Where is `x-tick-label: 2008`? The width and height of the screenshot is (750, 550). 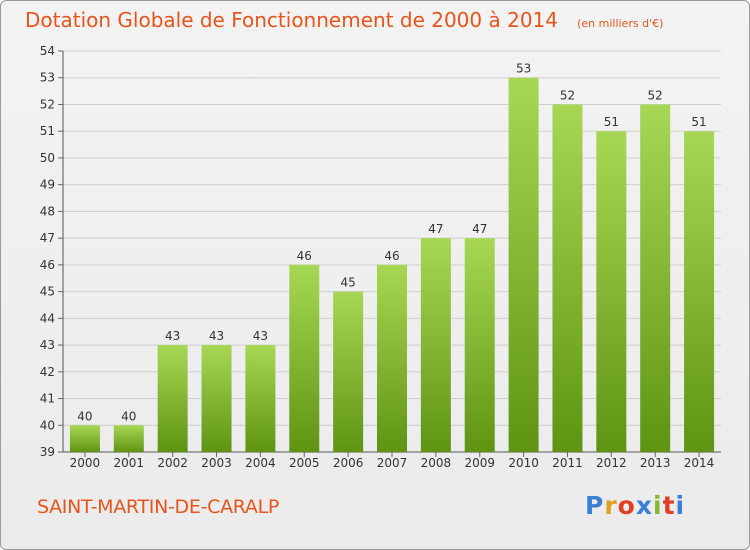 x-tick-label: 2008 is located at coordinates (436, 463).